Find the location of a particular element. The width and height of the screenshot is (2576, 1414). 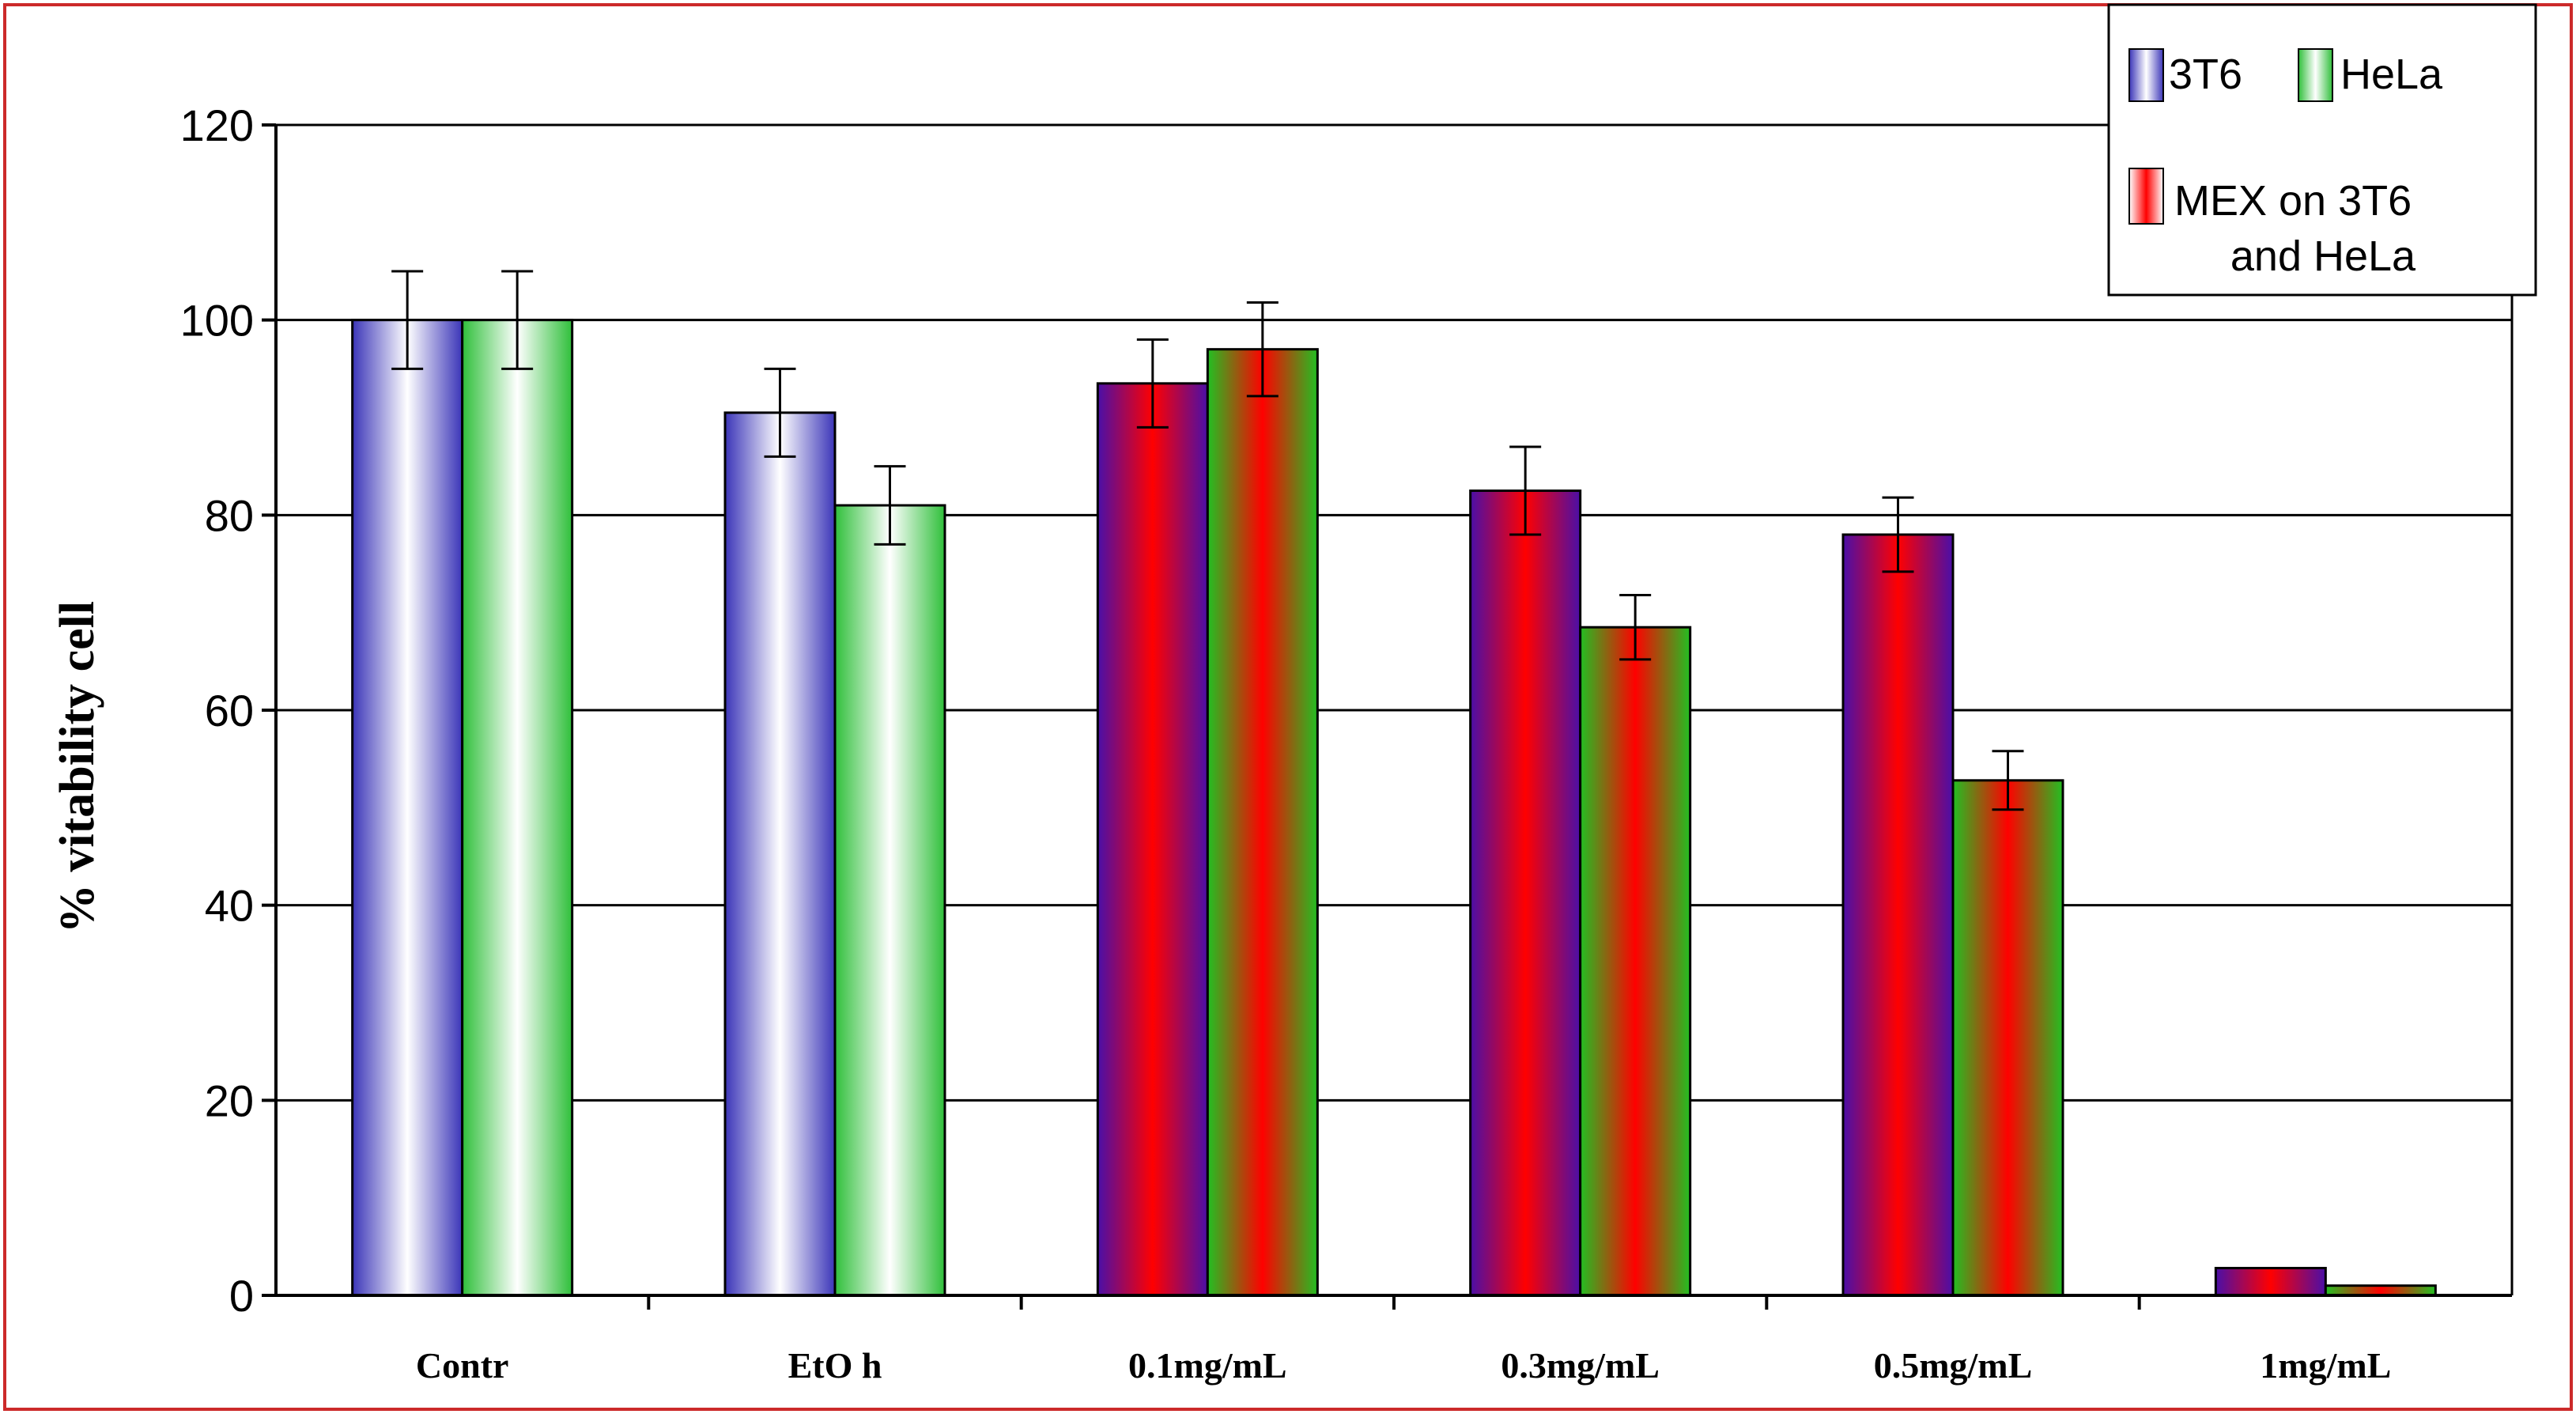

legend-label-mex-line2: and HeLa is located at coordinates (2323, 256).